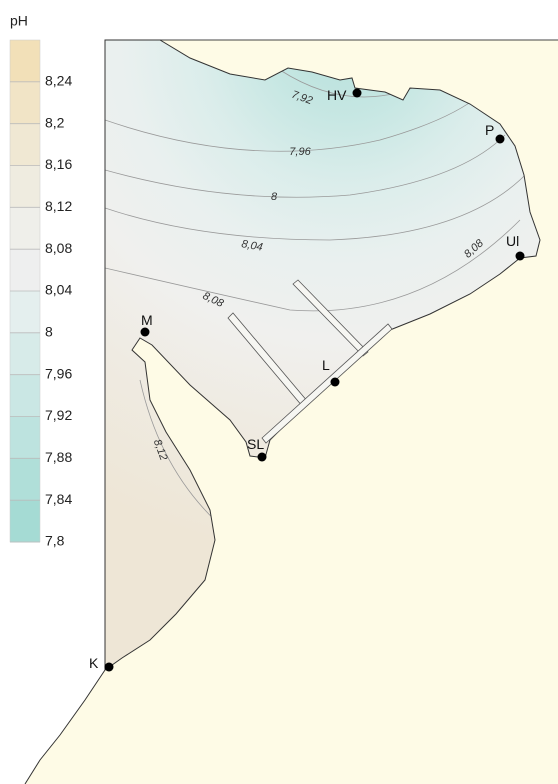 This screenshot has height=784, width=558. What do you see at coordinates (58, 499) in the screenshot?
I see `legend-label: 7,84` at bounding box center [58, 499].